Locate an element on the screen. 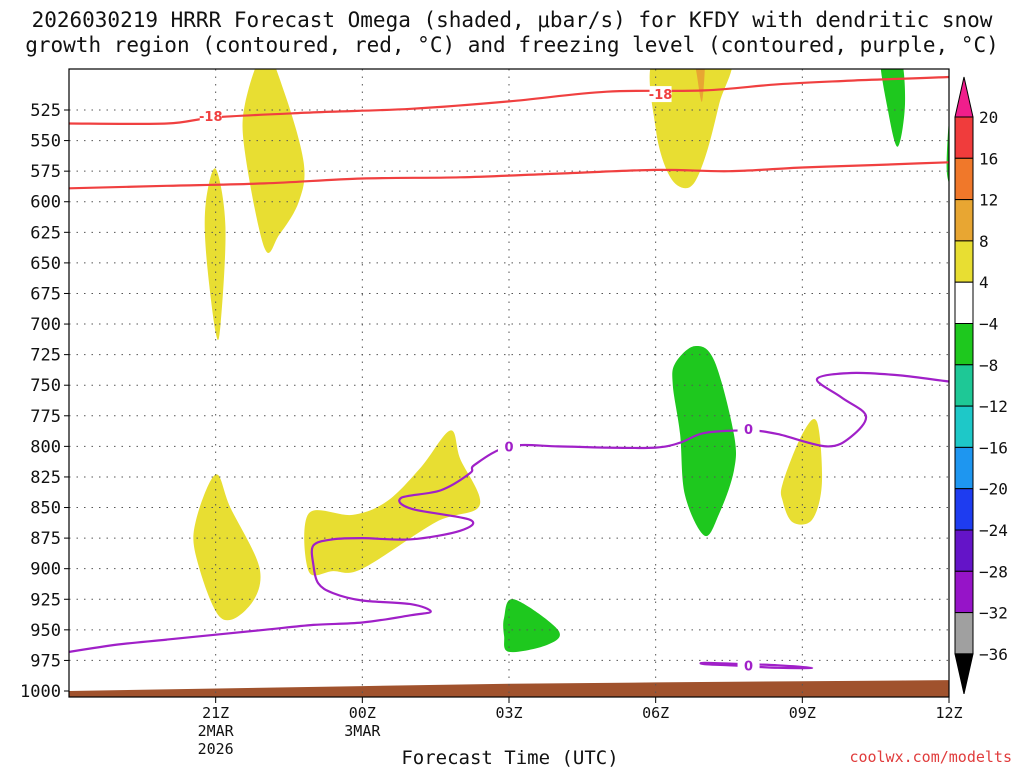 Image resolution: width=1024 pixels, height=768 pixels. y-tick-label: 1000 is located at coordinates (40, 692).